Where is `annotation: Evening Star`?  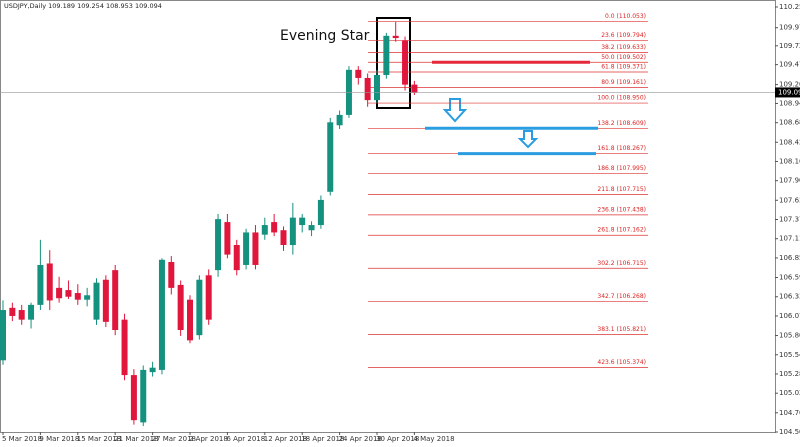 annotation: Evening Star is located at coordinates (325, 36).